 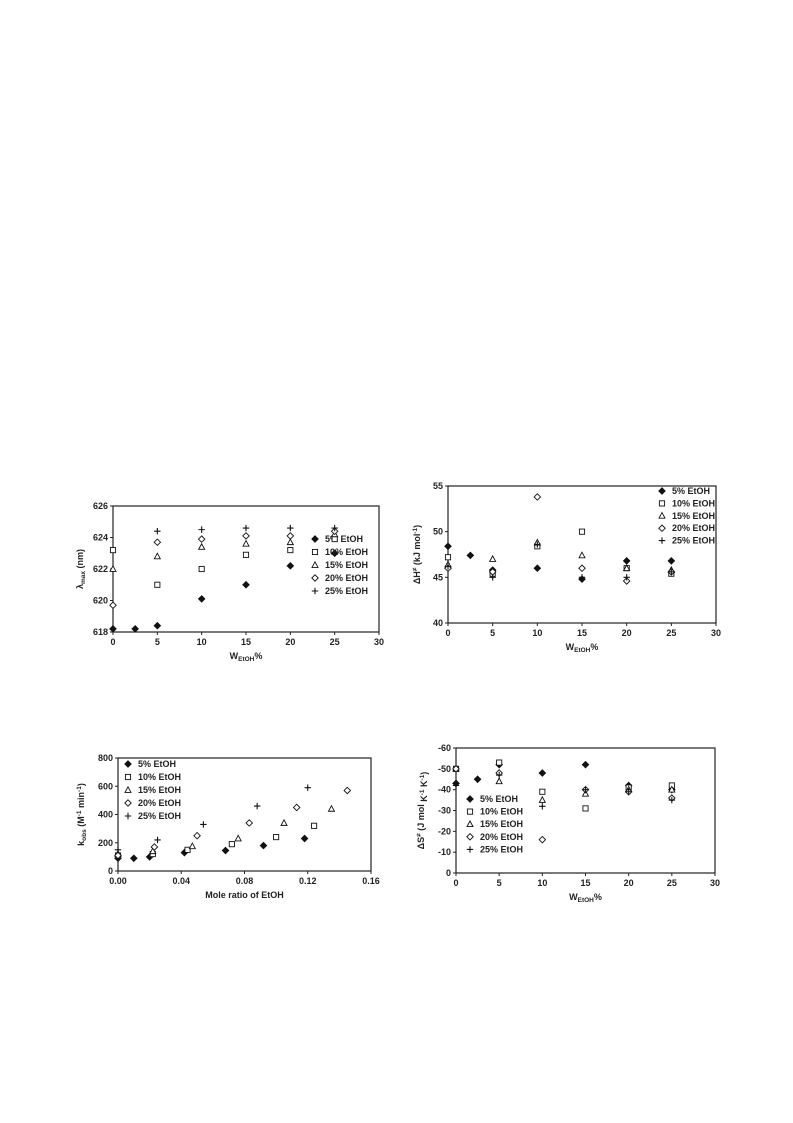 I want to click on y-axis-label: ΔH≠ (kJ mol-1), so click(x=417, y=554).